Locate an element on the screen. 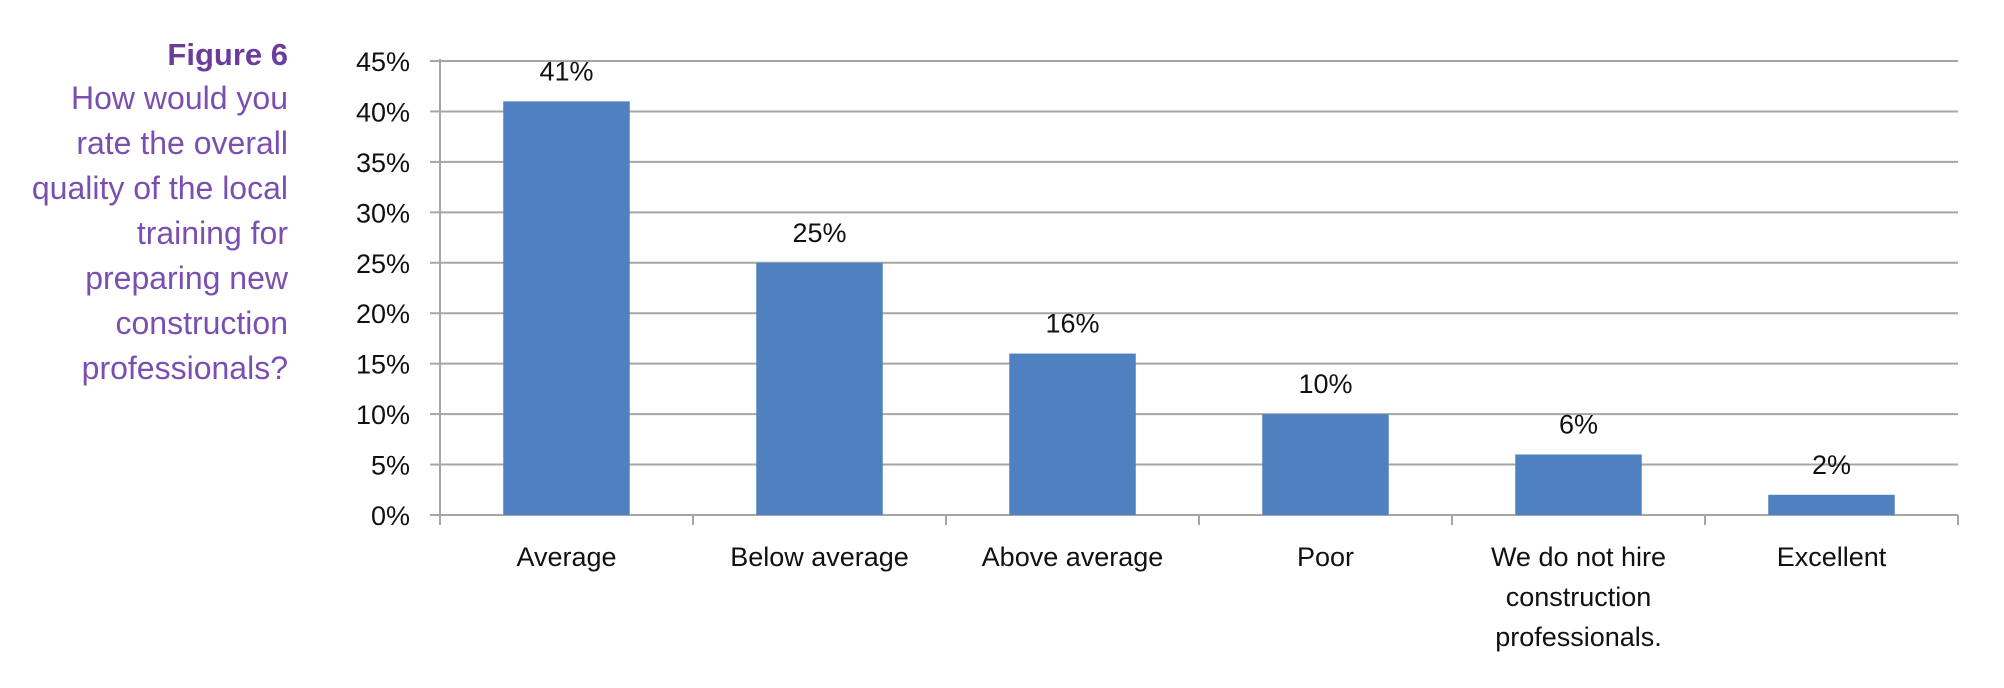 The width and height of the screenshot is (2004, 688). x-tick-label: Above average is located at coordinates (1073, 557).